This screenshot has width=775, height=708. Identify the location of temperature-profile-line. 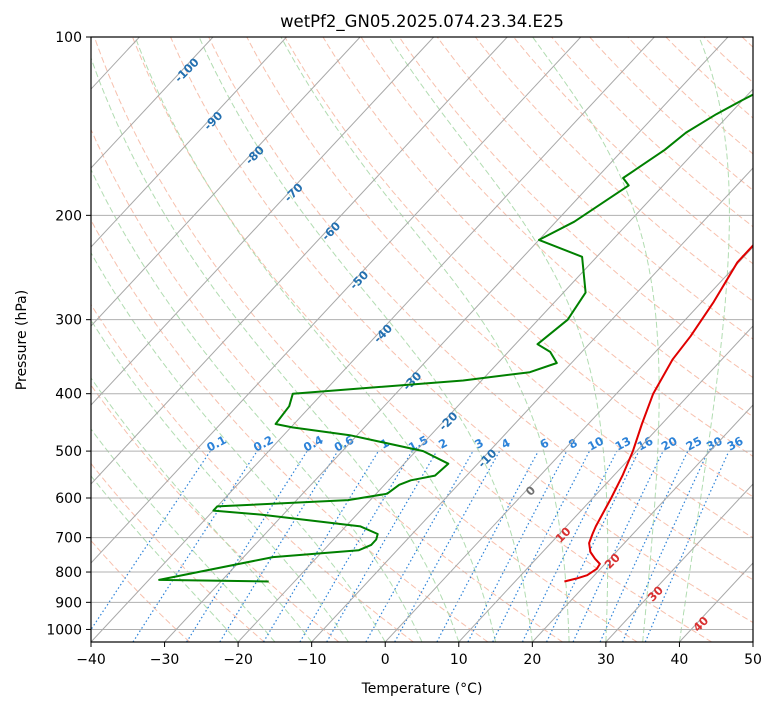
(658, 413).